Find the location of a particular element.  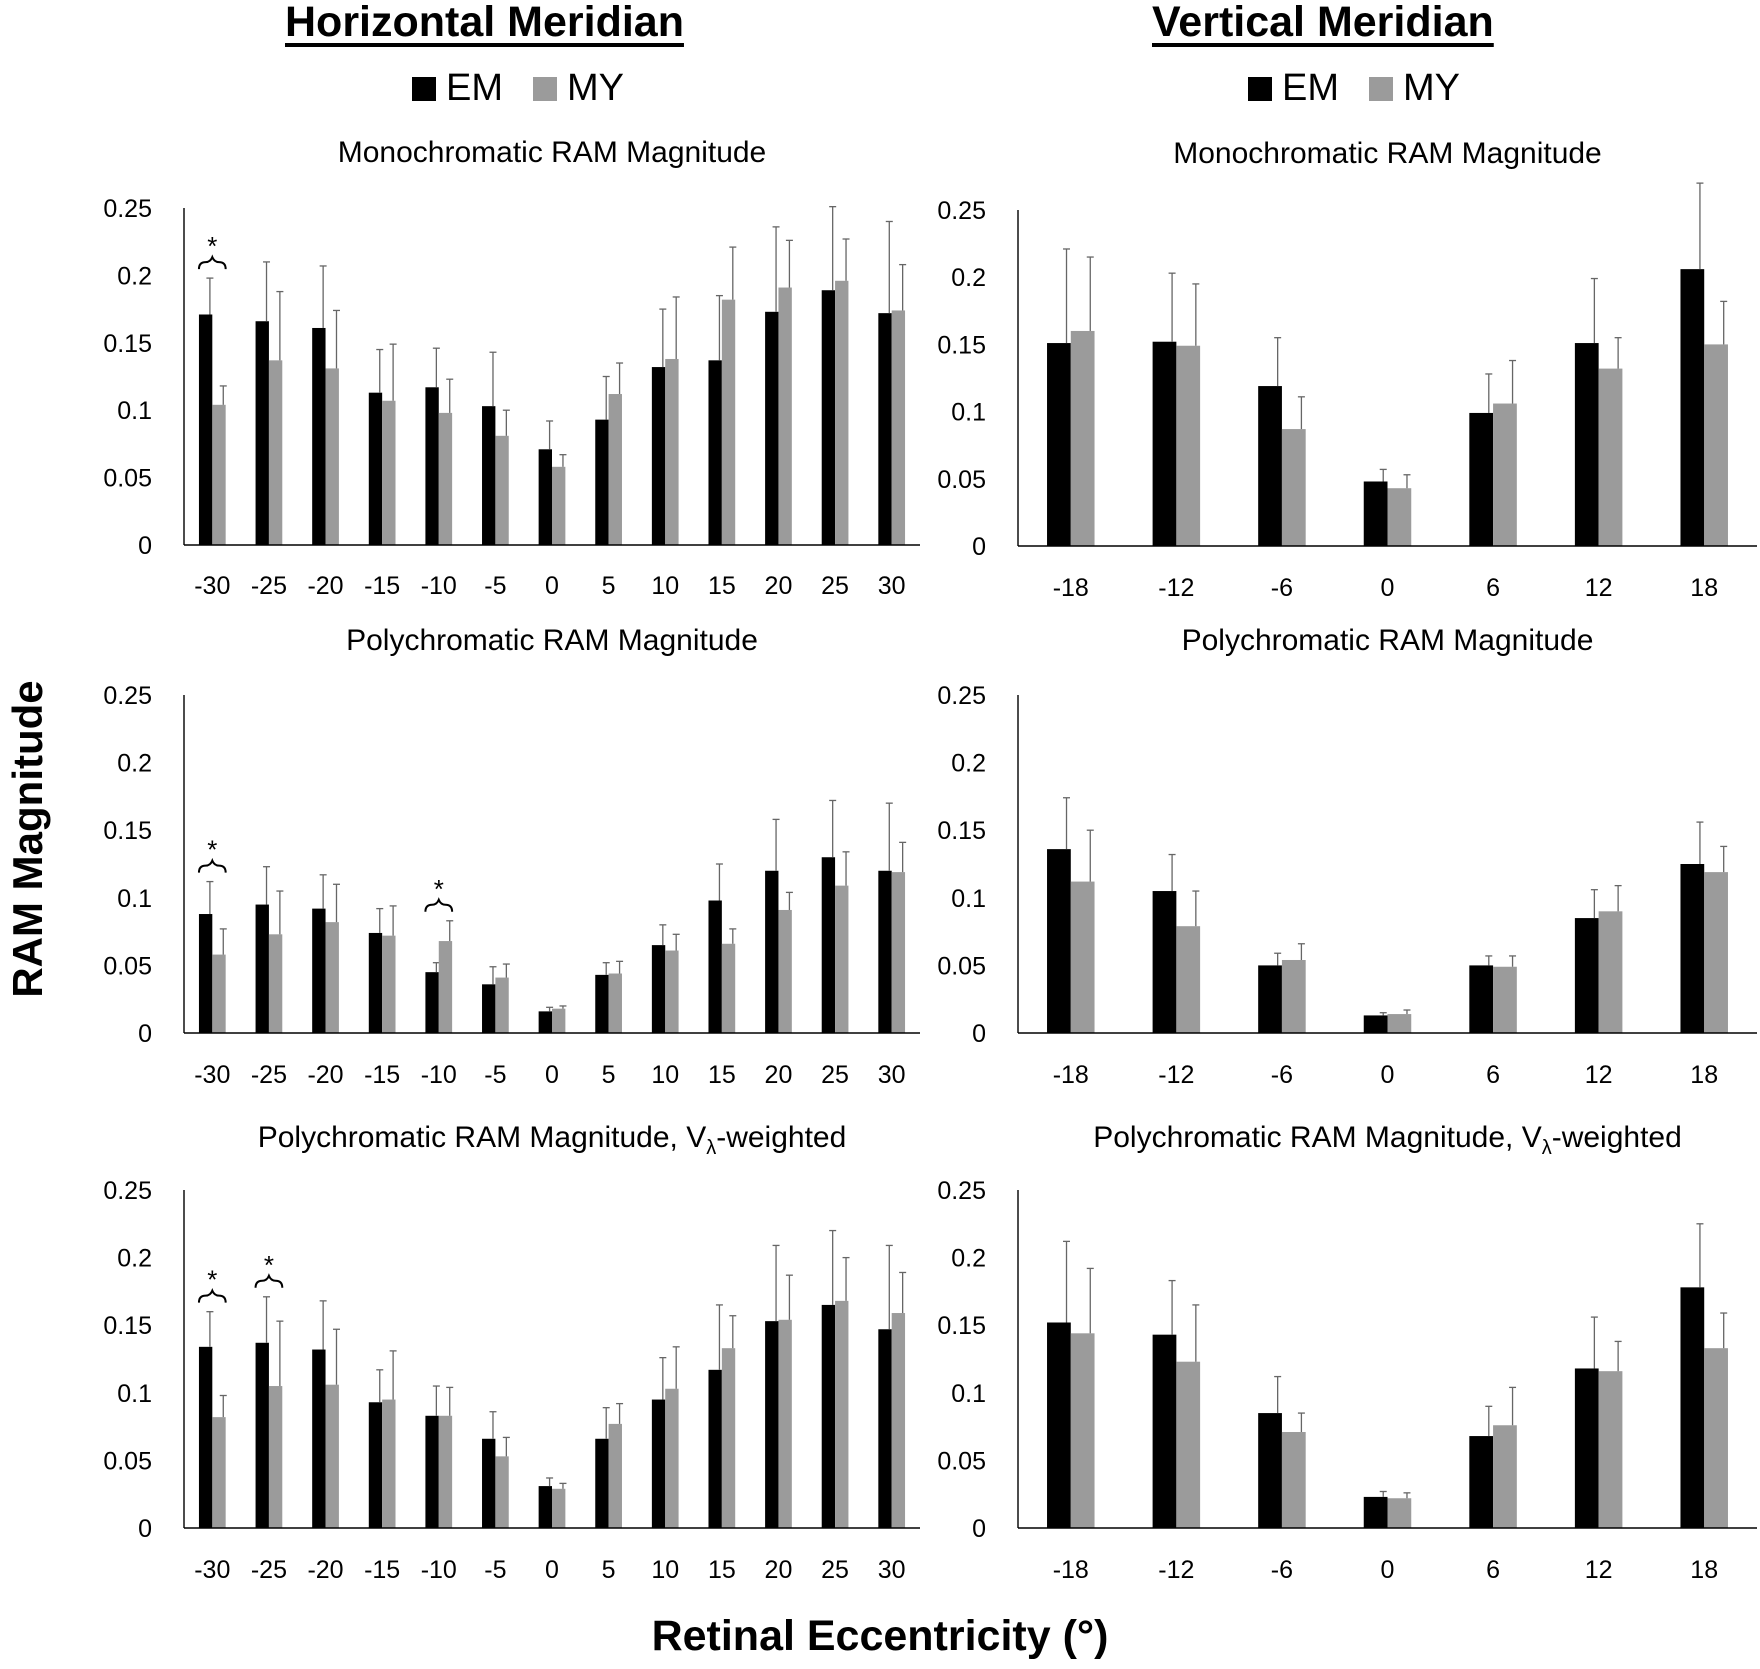

x-tick-label: 10 is located at coordinates (665, 586).